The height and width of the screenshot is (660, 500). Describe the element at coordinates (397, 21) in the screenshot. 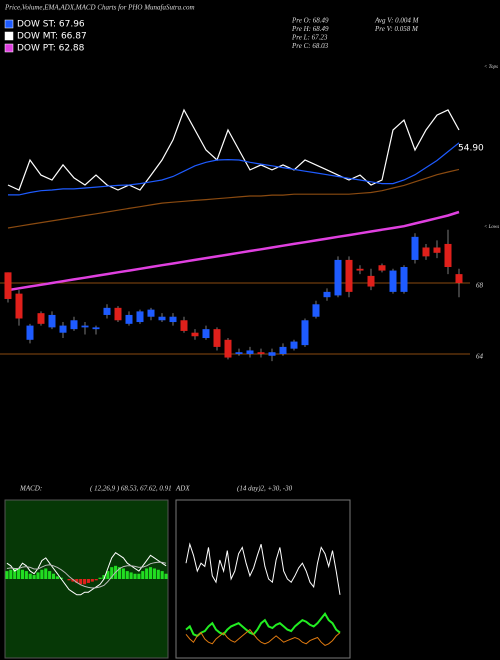

I see `stat-label: Avg V: 0.004 M` at that location.